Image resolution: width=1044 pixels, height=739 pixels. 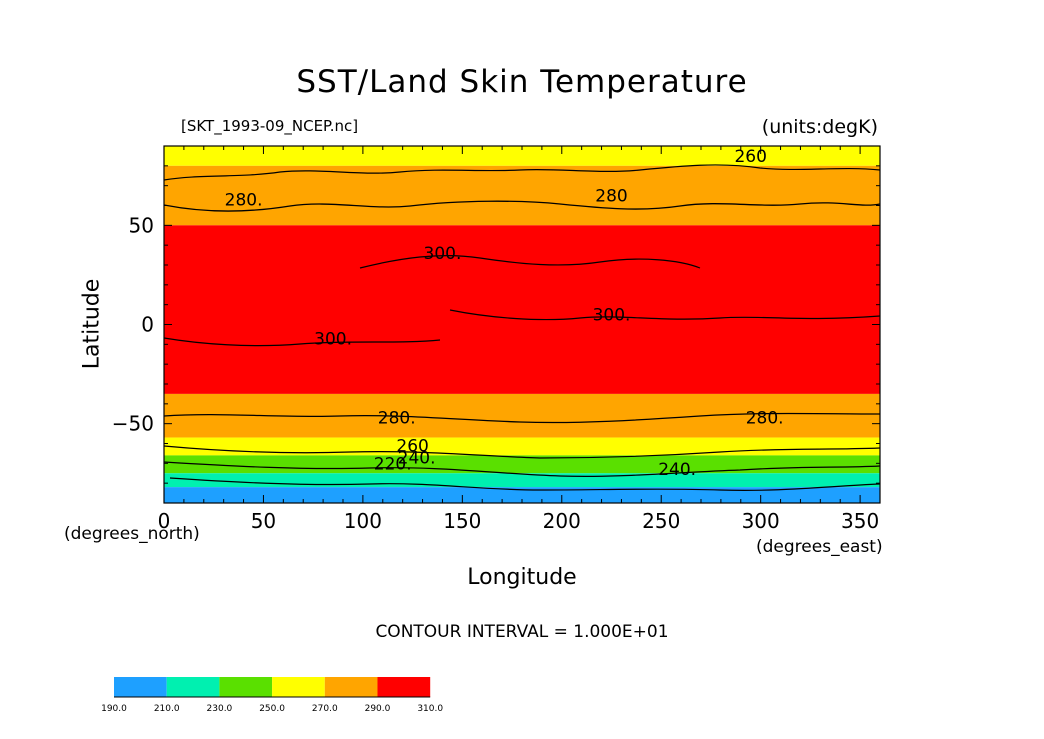 What do you see at coordinates (167, 709) in the screenshot?
I see `colorbar-label-1: 210.0` at bounding box center [167, 709].